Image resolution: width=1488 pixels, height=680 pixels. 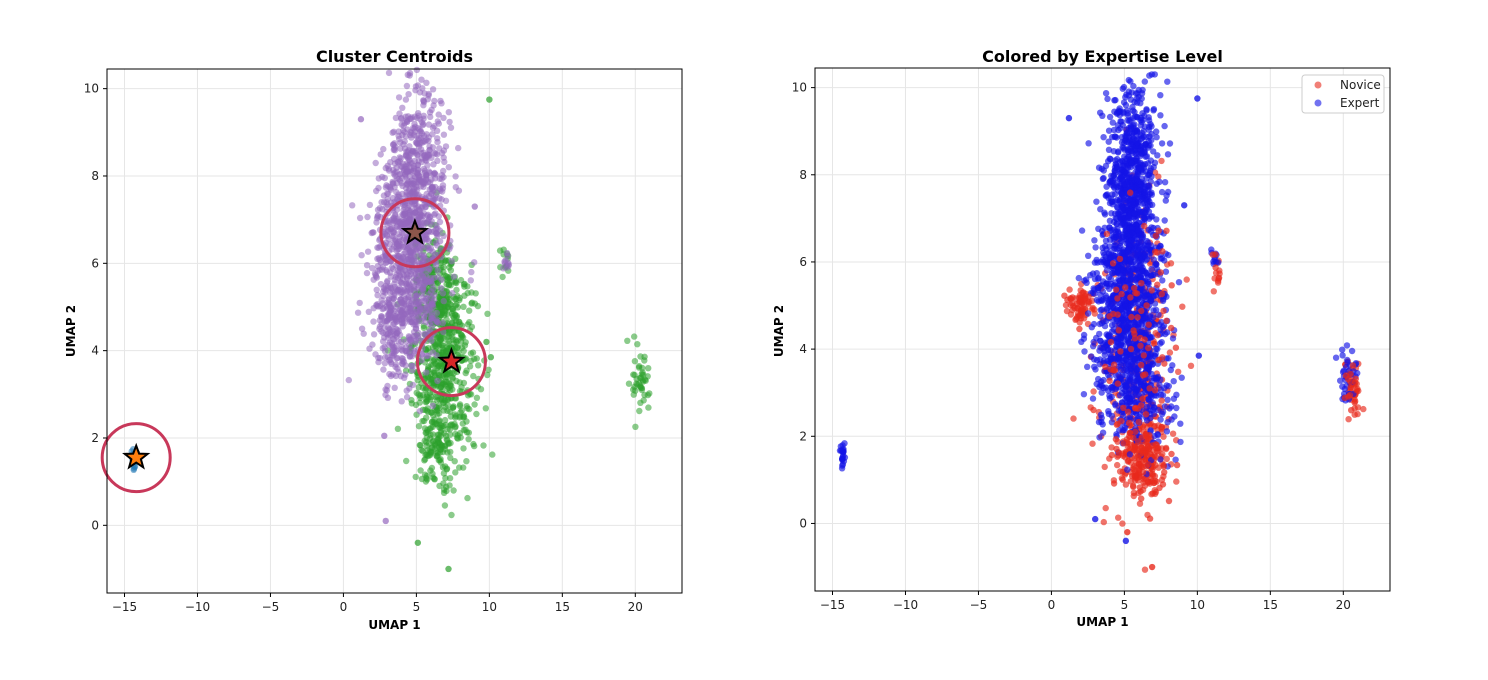 I want to click on x-tick-label: 0, so click(x=344, y=607).